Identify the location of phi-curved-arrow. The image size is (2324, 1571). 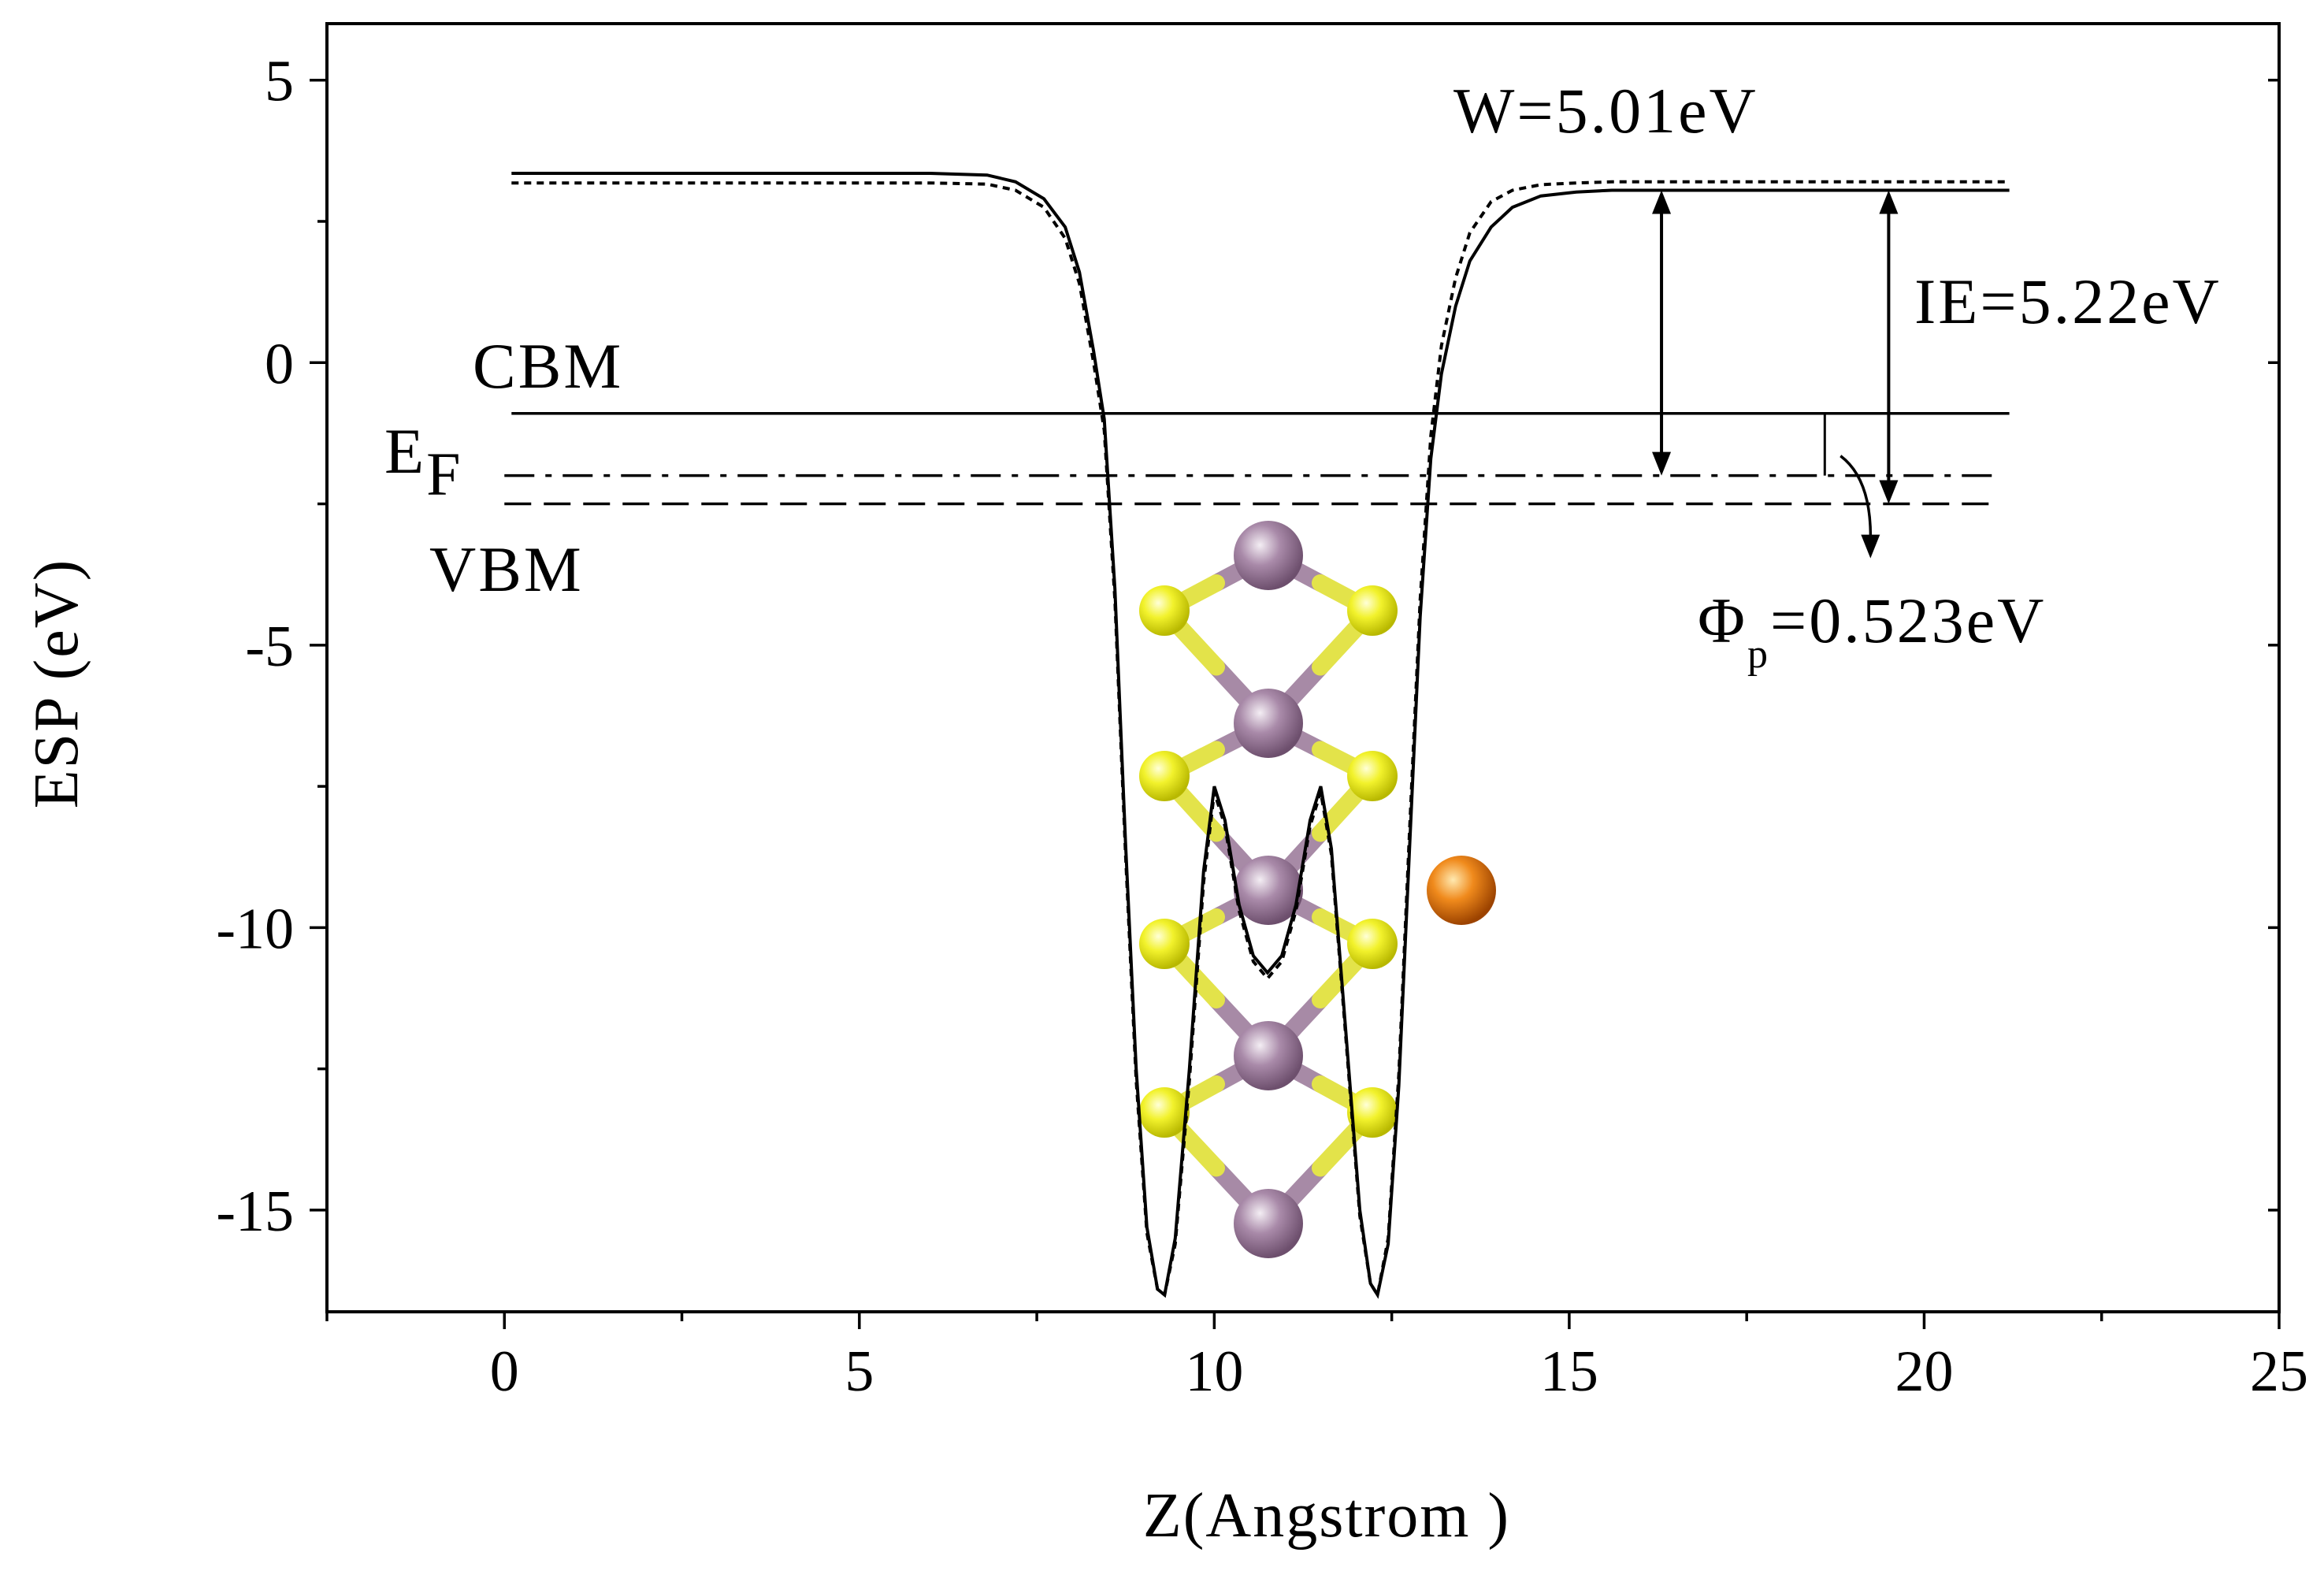
(1857, 499).